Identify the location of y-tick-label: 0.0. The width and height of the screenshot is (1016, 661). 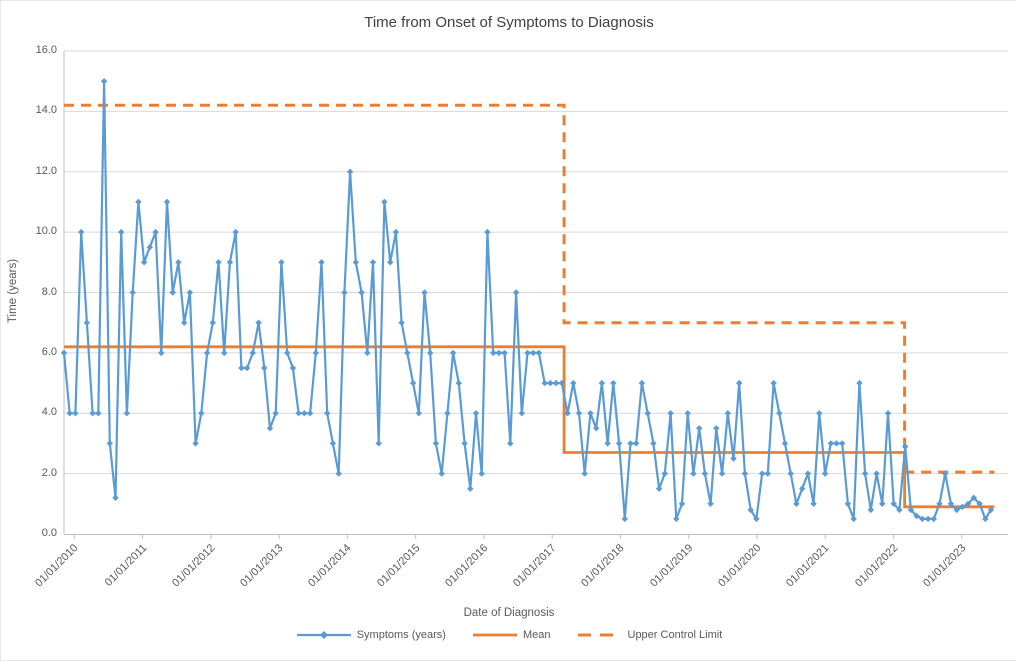
(49, 533).